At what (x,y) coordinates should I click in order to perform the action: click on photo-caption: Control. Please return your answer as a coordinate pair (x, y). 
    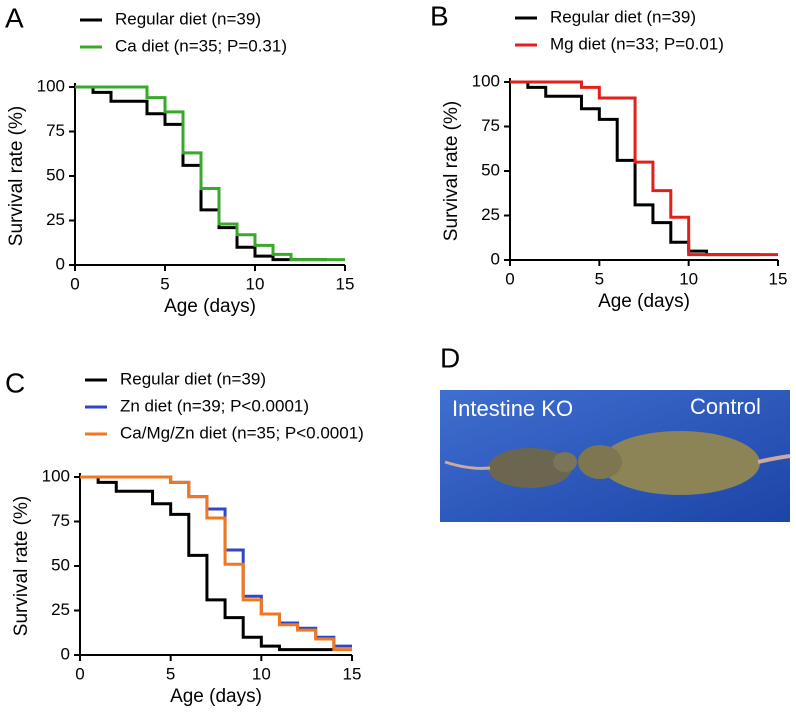
    Looking at the image, I should click on (725, 406).